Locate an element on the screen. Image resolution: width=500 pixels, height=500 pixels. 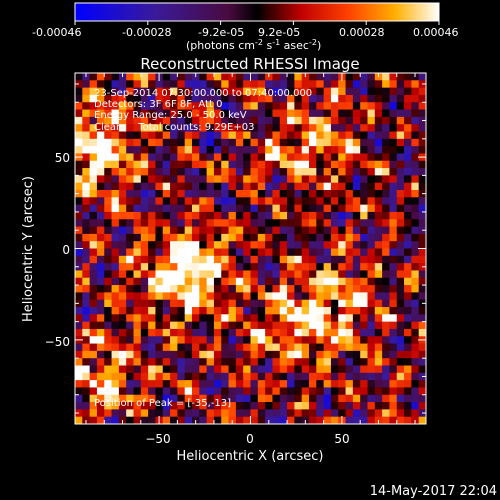
x-tick-label: 50 is located at coordinates (341, 439).